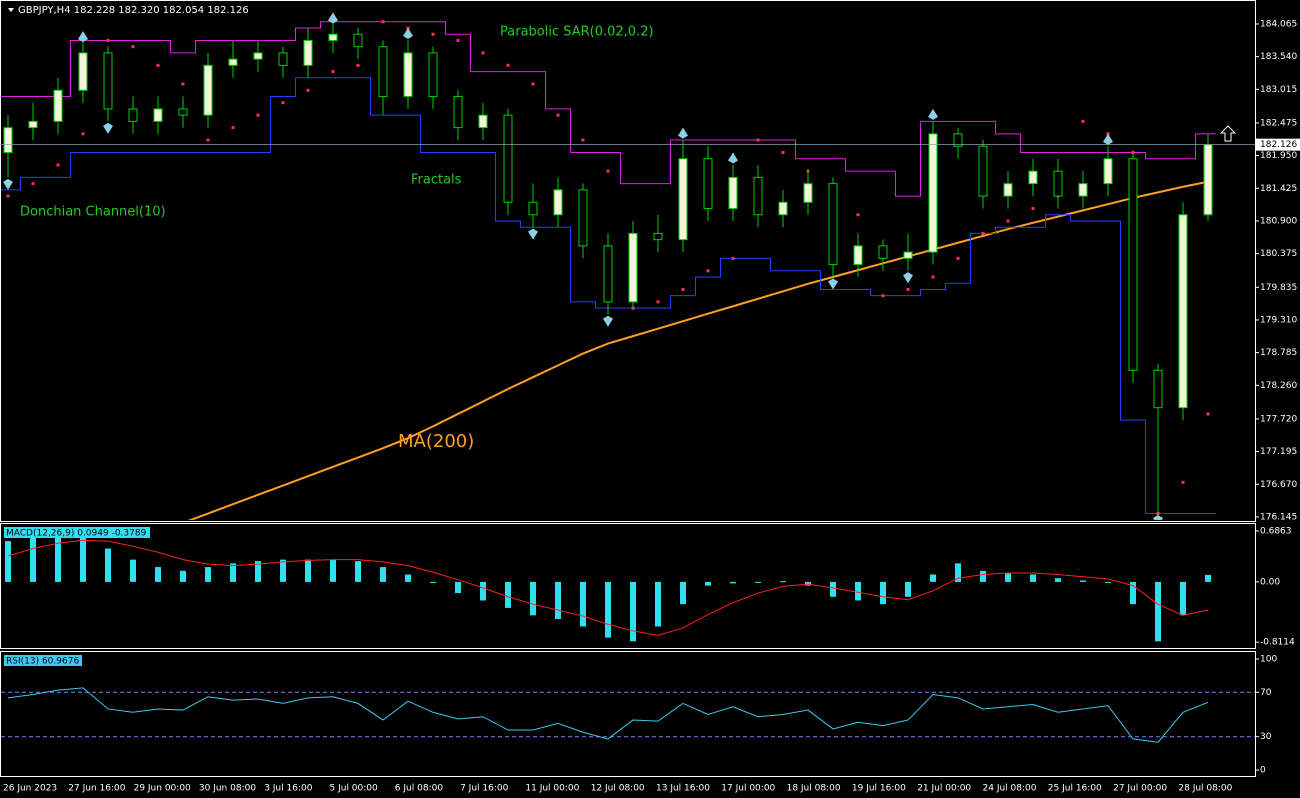 This screenshot has height=798, width=1300. What do you see at coordinates (1010, 789) in the screenshot?
I see `x-tick-label: 24 Jul 08:00` at bounding box center [1010, 789].